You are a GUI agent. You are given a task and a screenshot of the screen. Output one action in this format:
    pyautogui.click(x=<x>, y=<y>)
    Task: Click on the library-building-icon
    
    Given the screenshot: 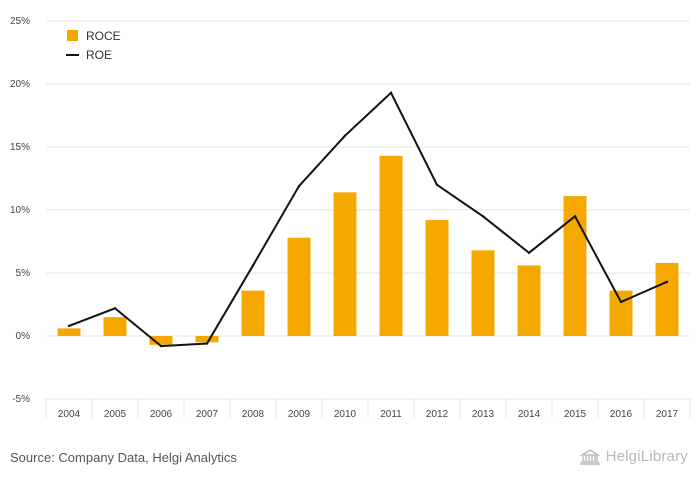 What is the action you would take?
    pyautogui.click(x=590, y=456)
    